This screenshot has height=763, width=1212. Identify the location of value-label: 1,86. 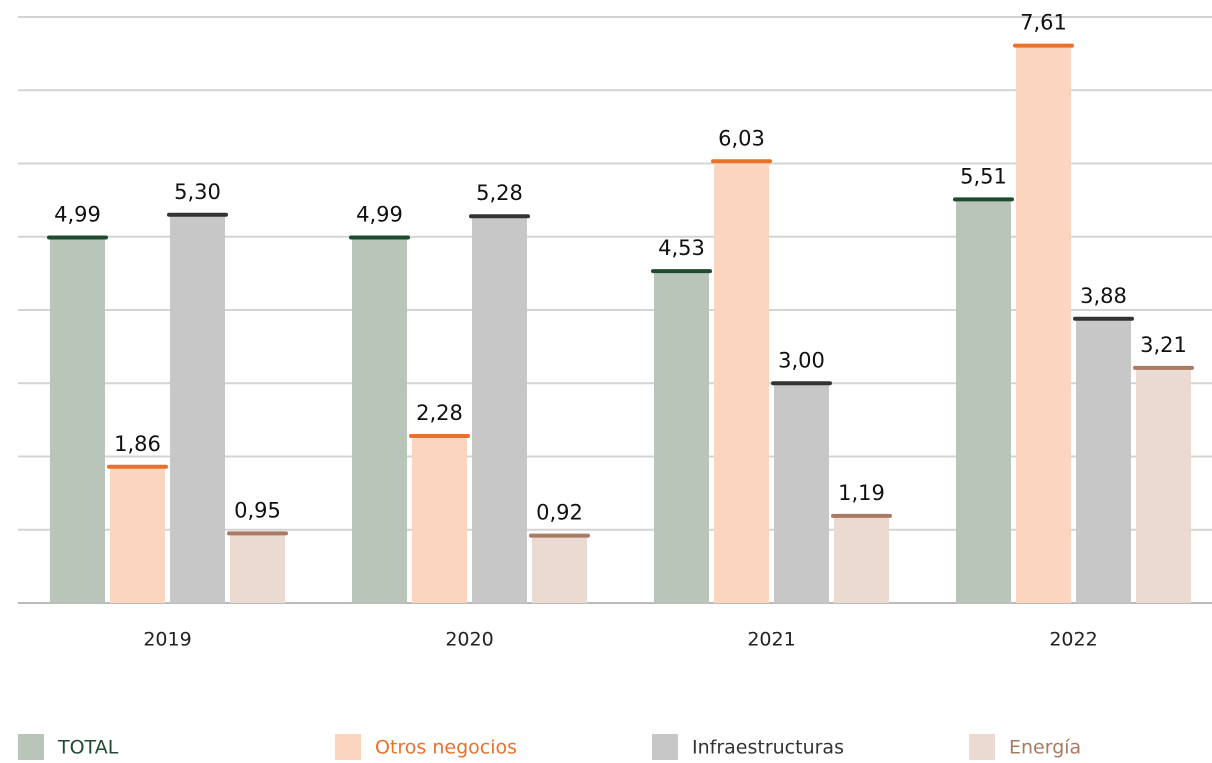
(137, 444).